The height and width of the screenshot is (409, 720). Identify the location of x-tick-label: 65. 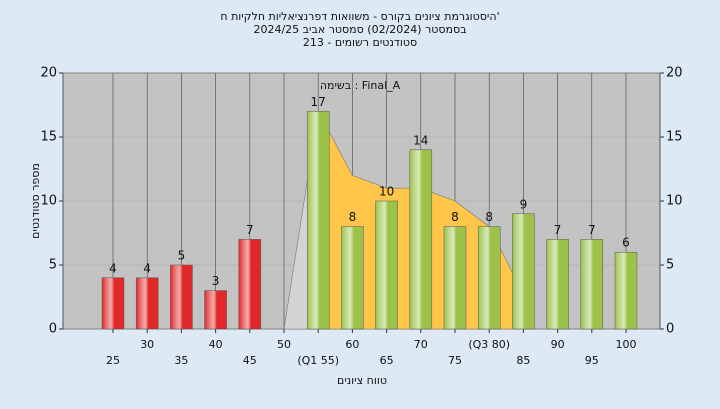
(387, 360).